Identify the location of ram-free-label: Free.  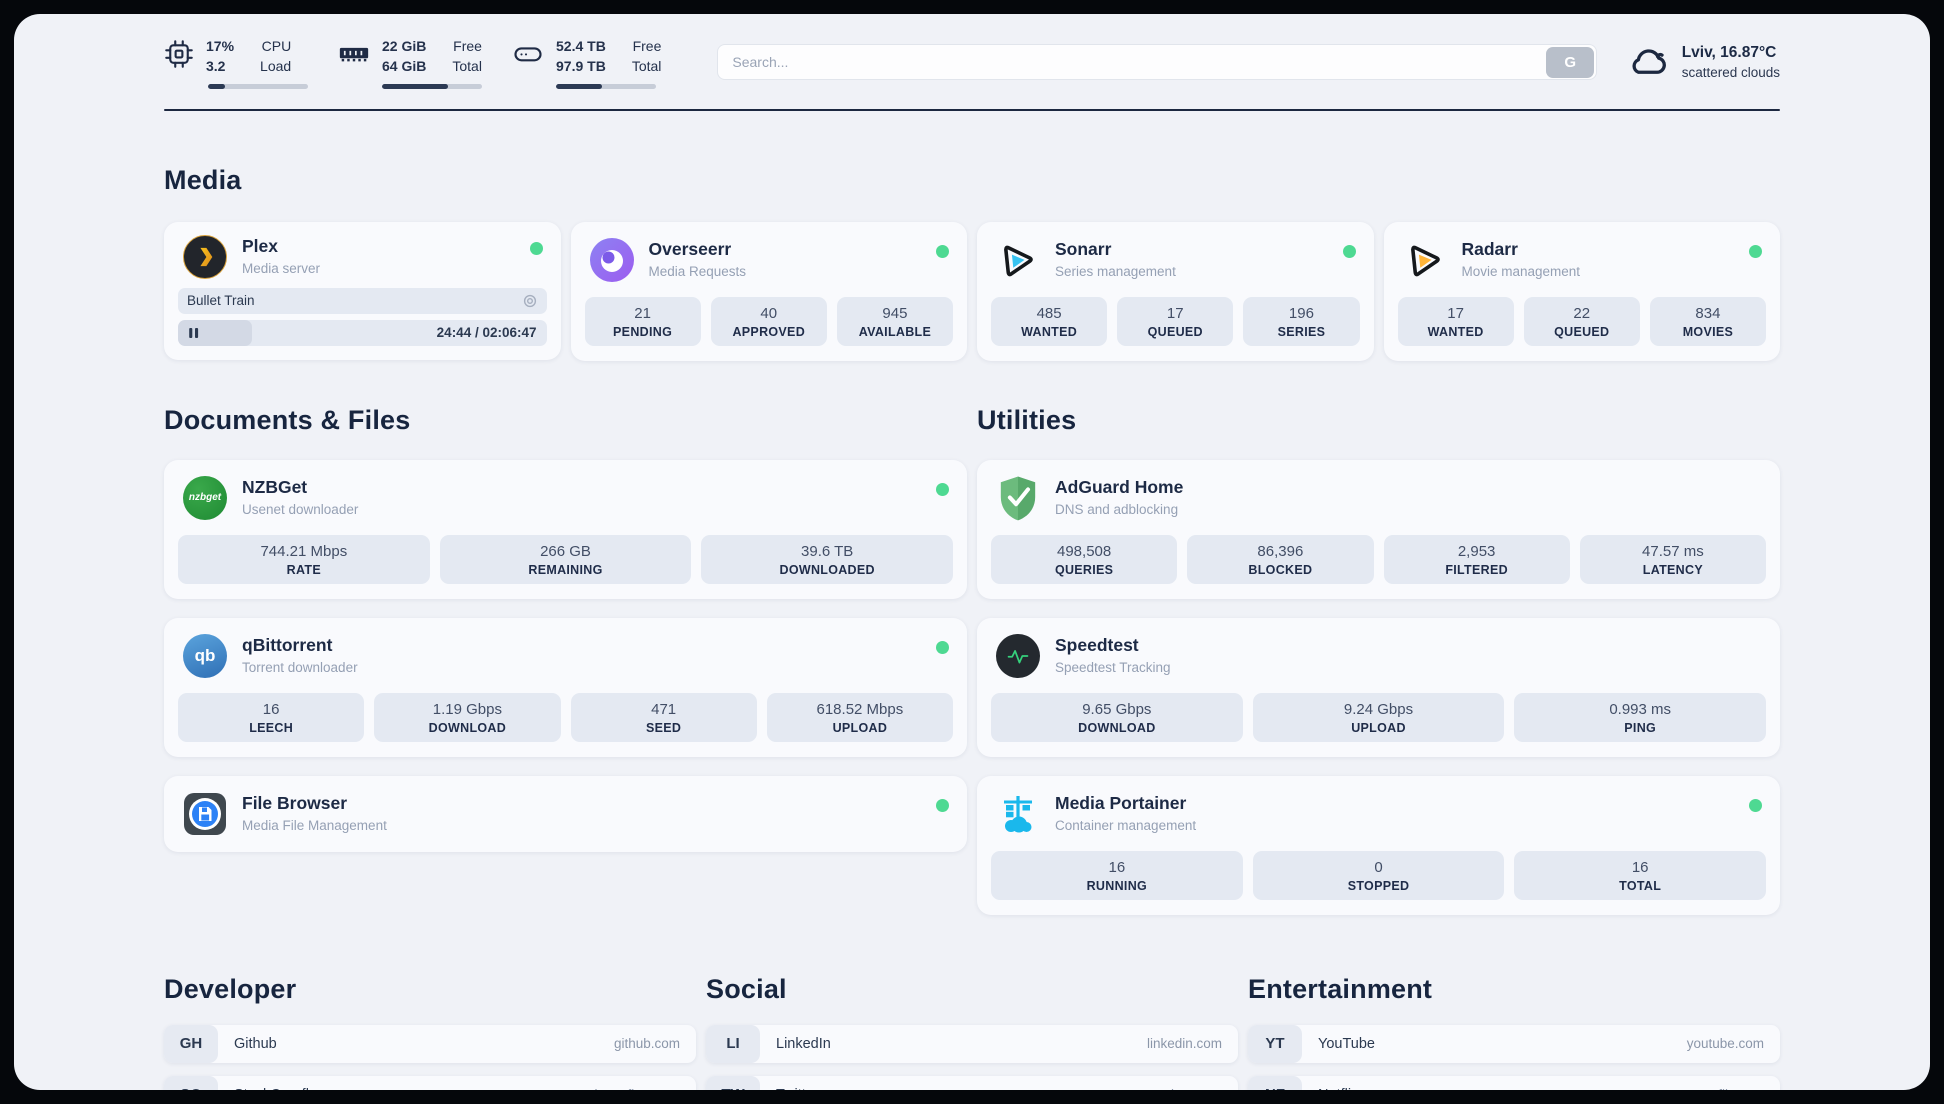
(467, 46).